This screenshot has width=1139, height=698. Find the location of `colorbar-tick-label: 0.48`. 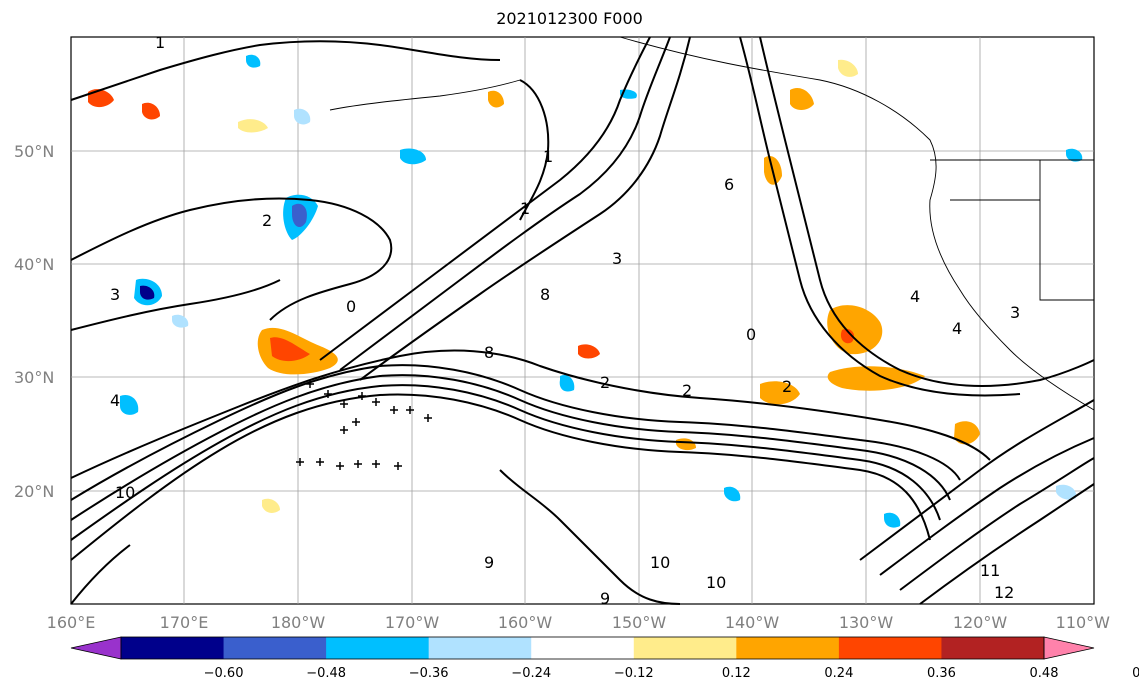

colorbar-tick-label: 0.48 is located at coordinates (1044, 673).